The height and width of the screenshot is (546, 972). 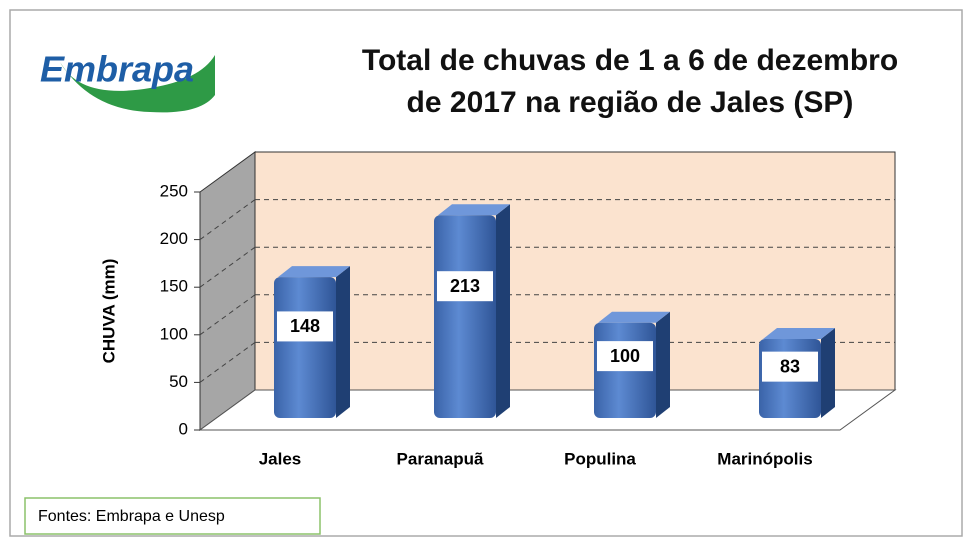 What do you see at coordinates (117, 69) in the screenshot?
I see `logo: Embrapa` at bounding box center [117, 69].